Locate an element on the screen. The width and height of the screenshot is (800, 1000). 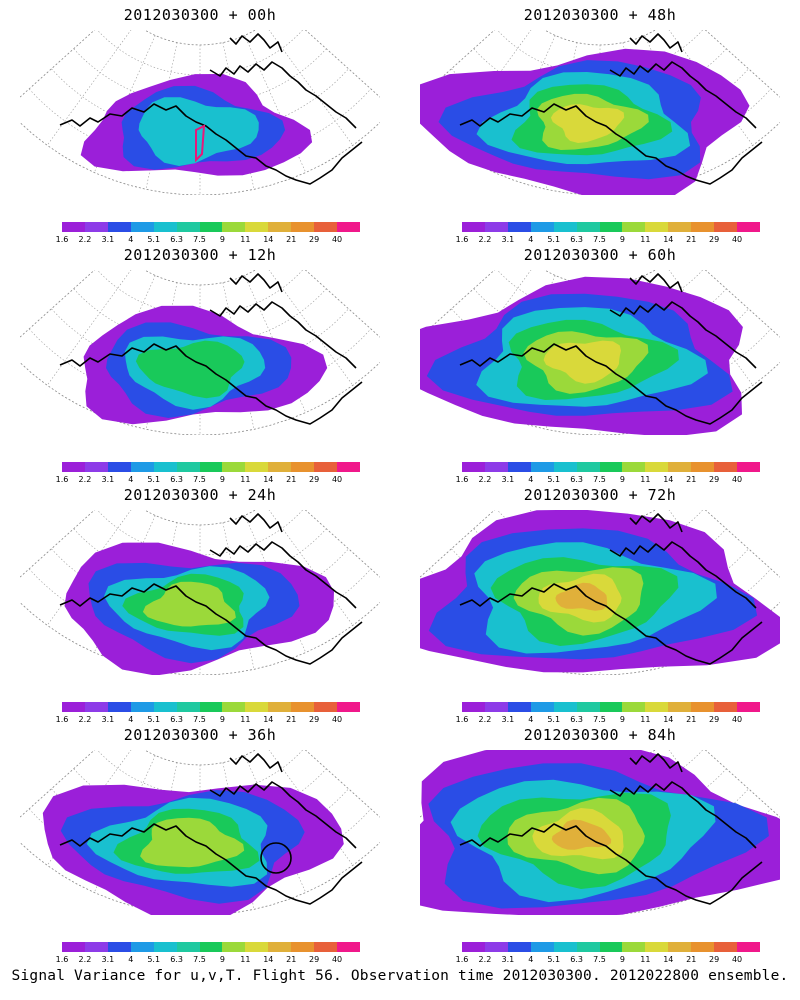
colorbar-tick-label: 9 is located at coordinates (622, 719).